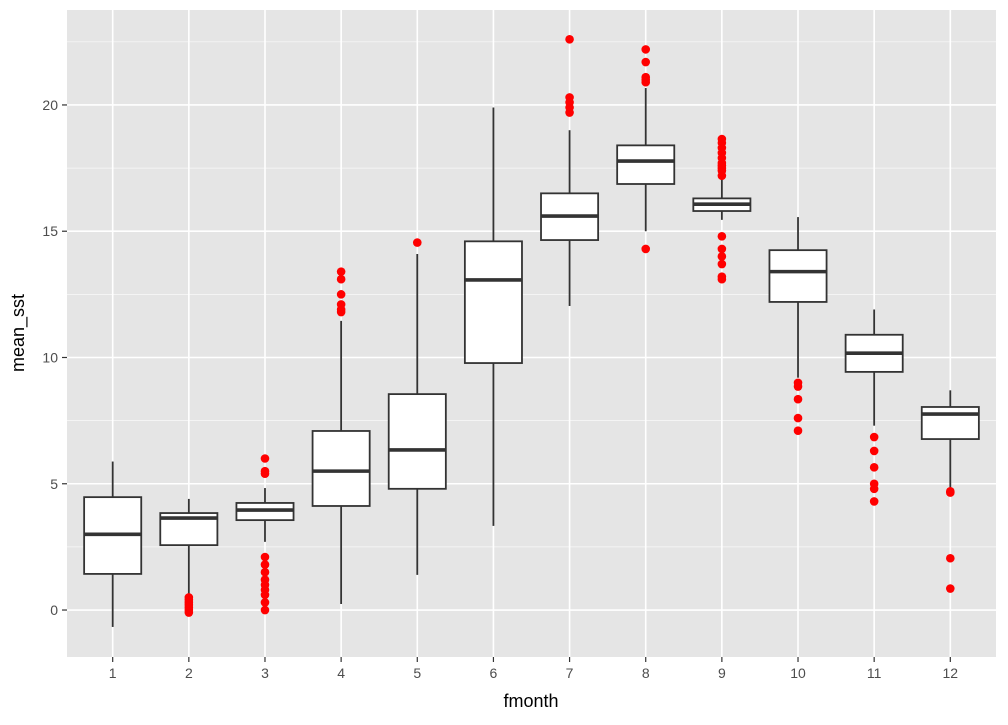 This screenshot has width=1008, height=725. Describe the element at coordinates (798, 673) in the screenshot. I see `x-tick-label: 10` at that location.